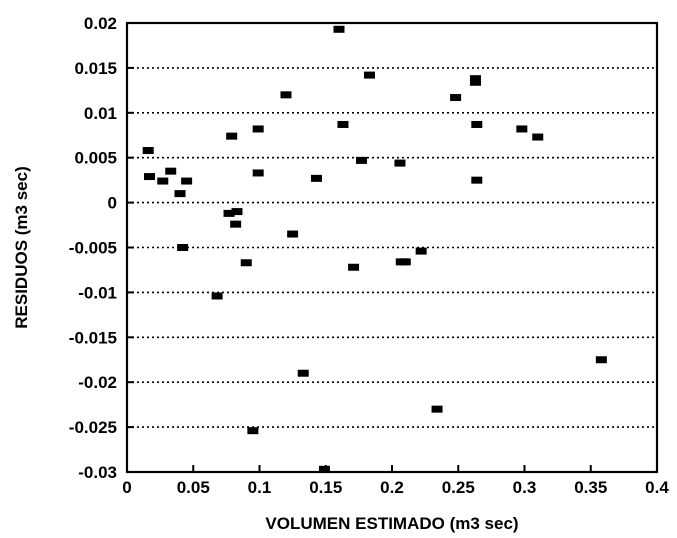  I want to click on x-tick-label: 0.35, so click(590, 487).